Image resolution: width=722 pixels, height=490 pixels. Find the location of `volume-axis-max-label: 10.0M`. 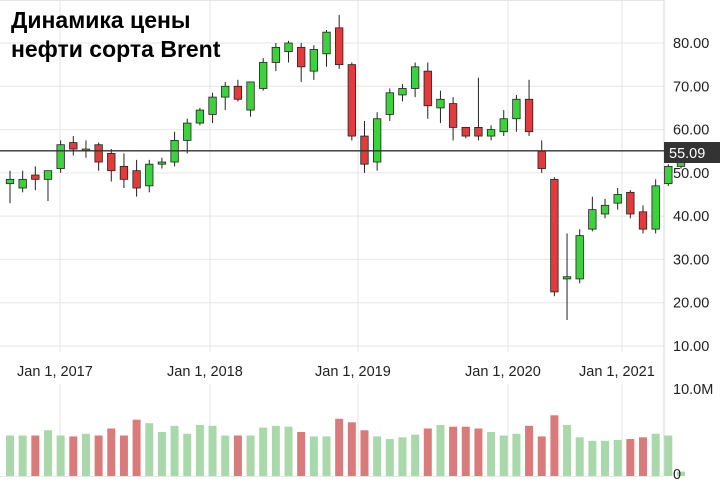

volume-axis-max-label: 10.0M is located at coordinates (693, 390).